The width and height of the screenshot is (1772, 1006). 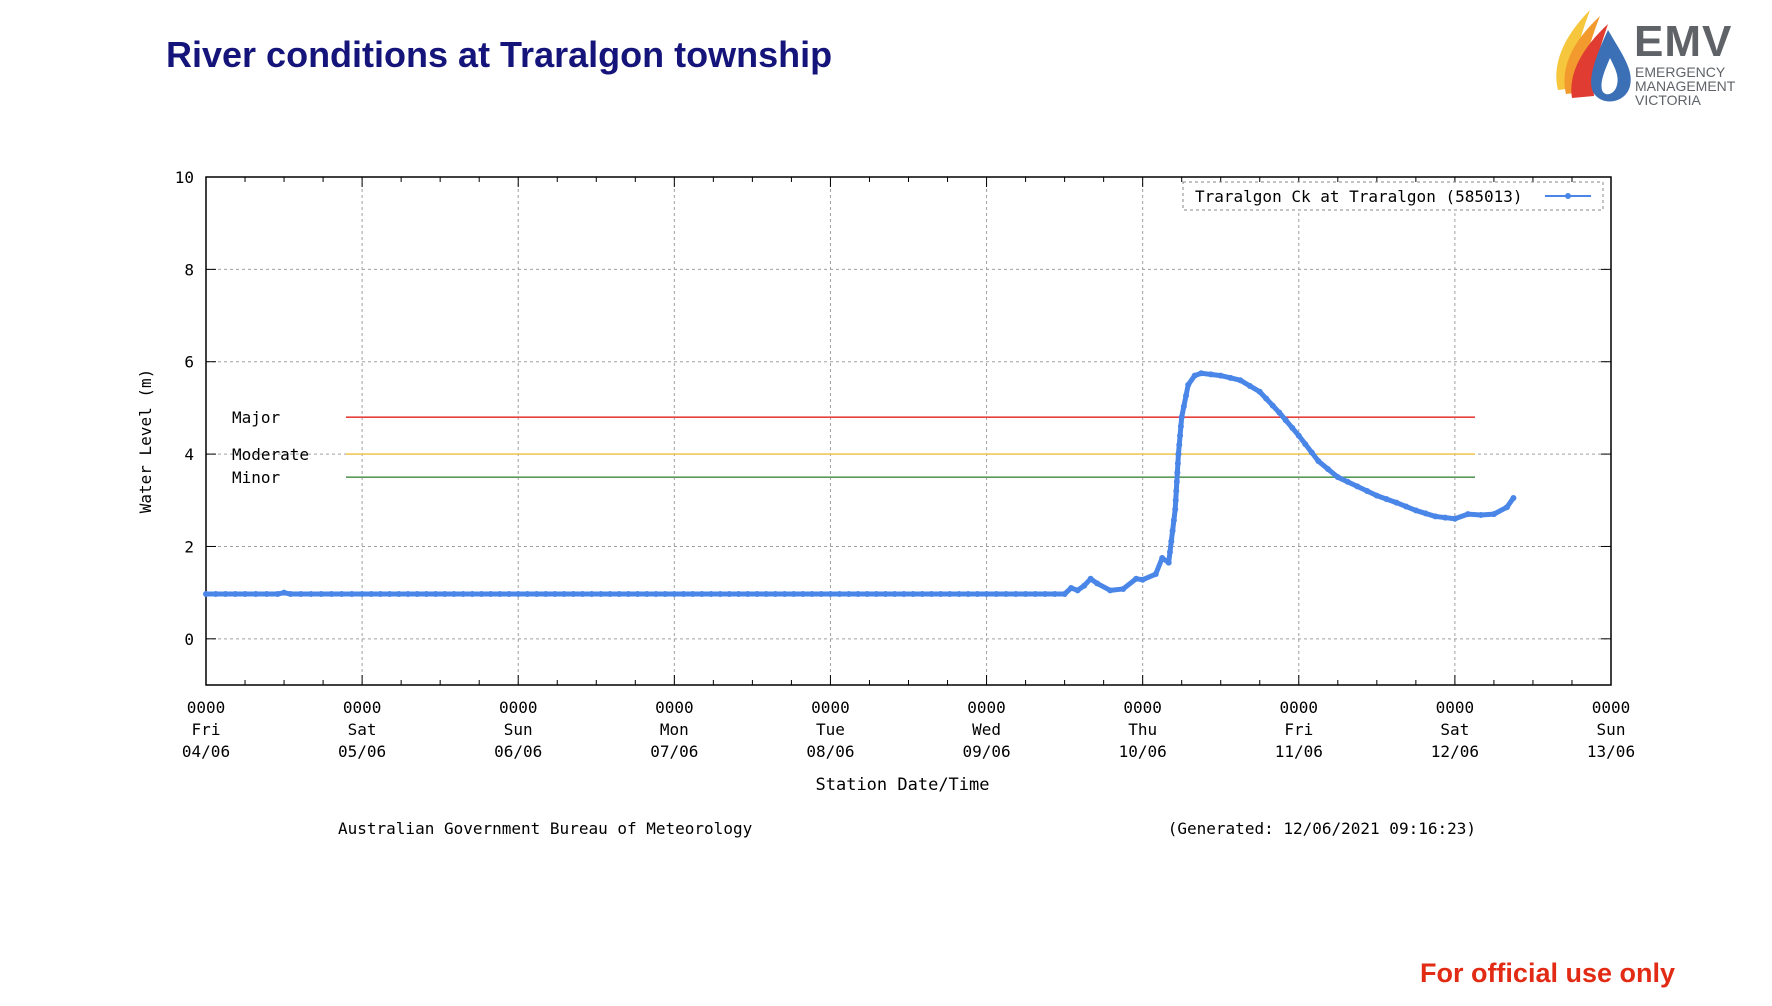 What do you see at coordinates (674, 751) in the screenshot?
I see `x-tick-label-date: 07/06` at bounding box center [674, 751].